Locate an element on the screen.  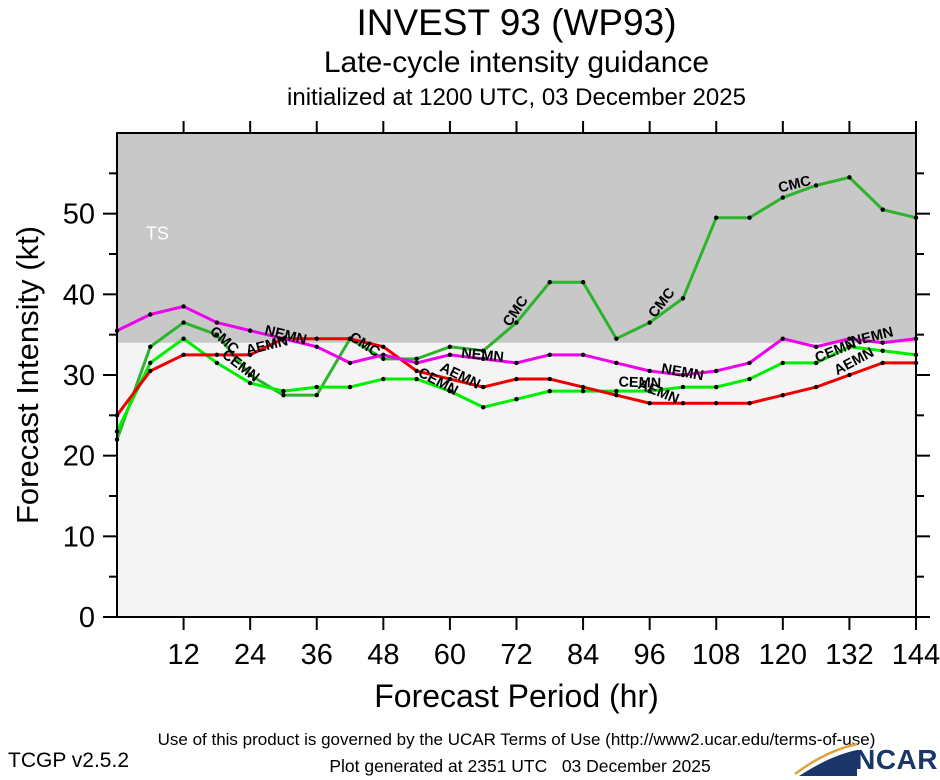
x-tick-label-108: 108 is located at coordinates (716, 655).